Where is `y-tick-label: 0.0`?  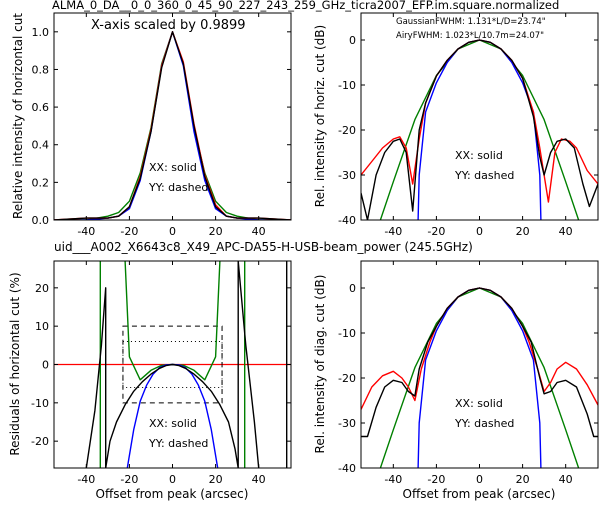
y-tick-label: 0.0 is located at coordinates (41, 220).